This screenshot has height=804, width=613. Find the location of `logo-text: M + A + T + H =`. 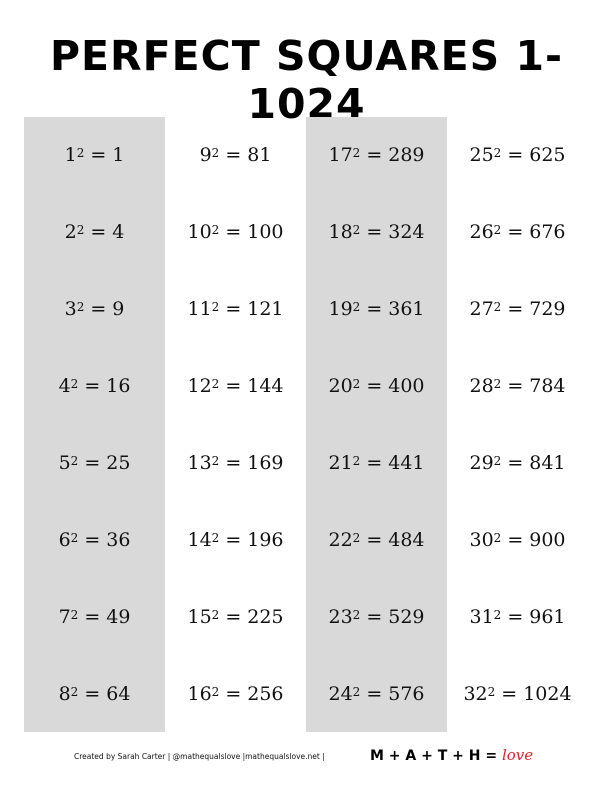

logo-text: M + A + T + H = is located at coordinates (436, 756).